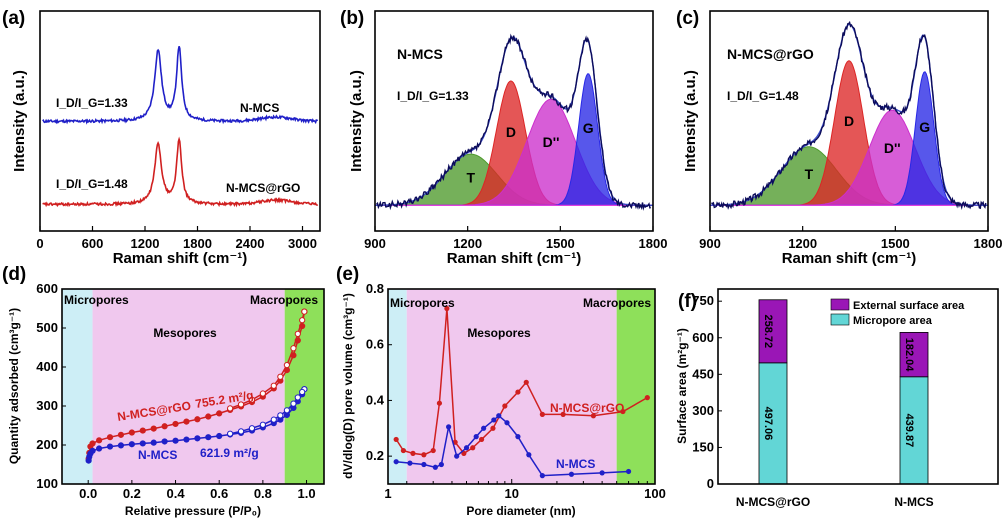  Describe the element at coordinates (763, 96) in the screenshot. I see `panel-c-ratio-label: I_D/I_G=1.48` at that location.